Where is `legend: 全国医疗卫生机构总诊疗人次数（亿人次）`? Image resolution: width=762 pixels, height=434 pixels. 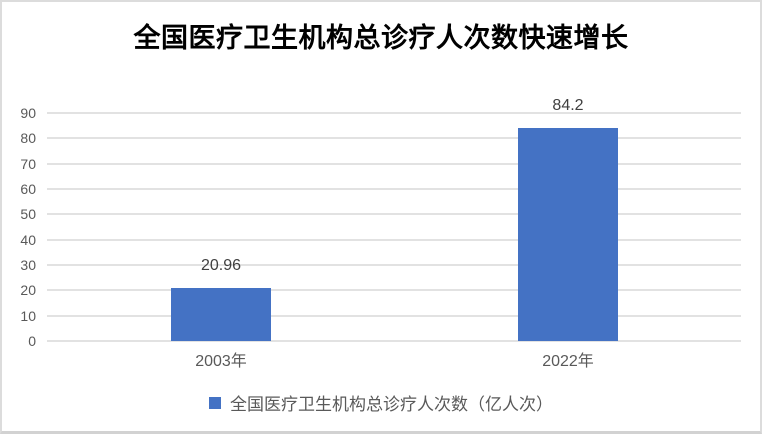 legend: 全国医疗卫生机构总诊疗人次数（亿人次） is located at coordinates (381, 402).